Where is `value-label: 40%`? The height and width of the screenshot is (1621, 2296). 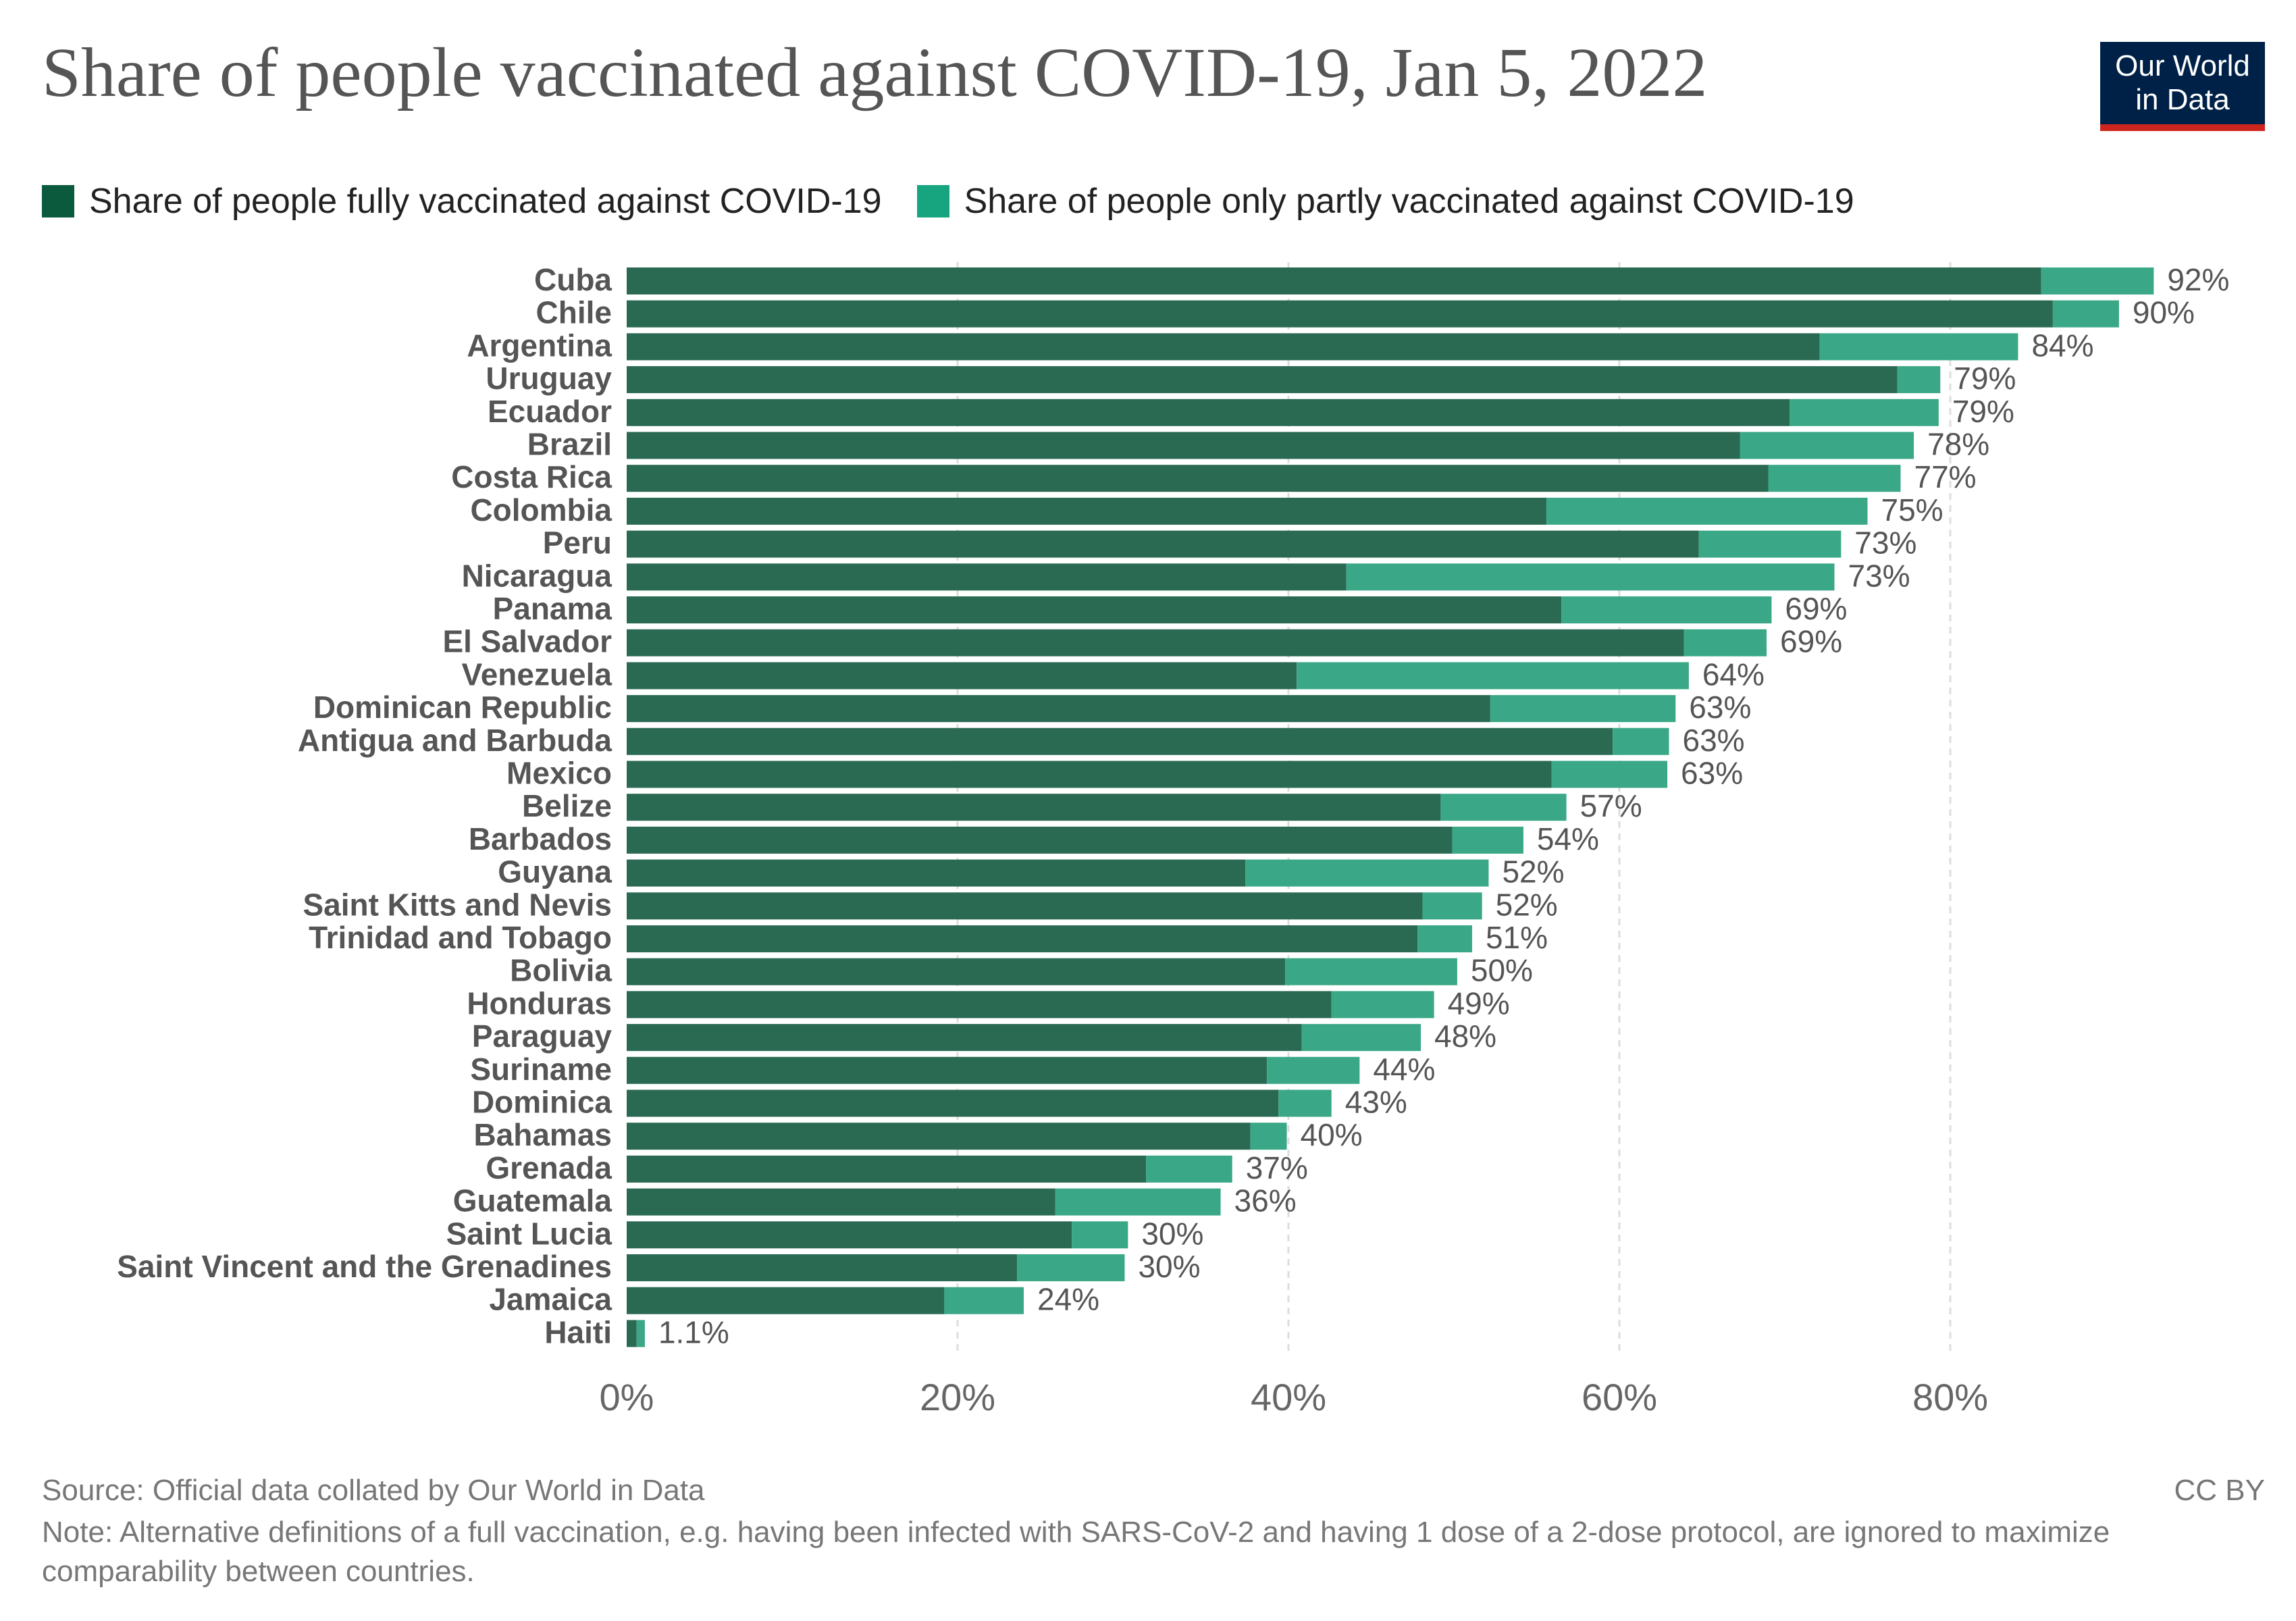 value-label: 40% is located at coordinates (1332, 1134).